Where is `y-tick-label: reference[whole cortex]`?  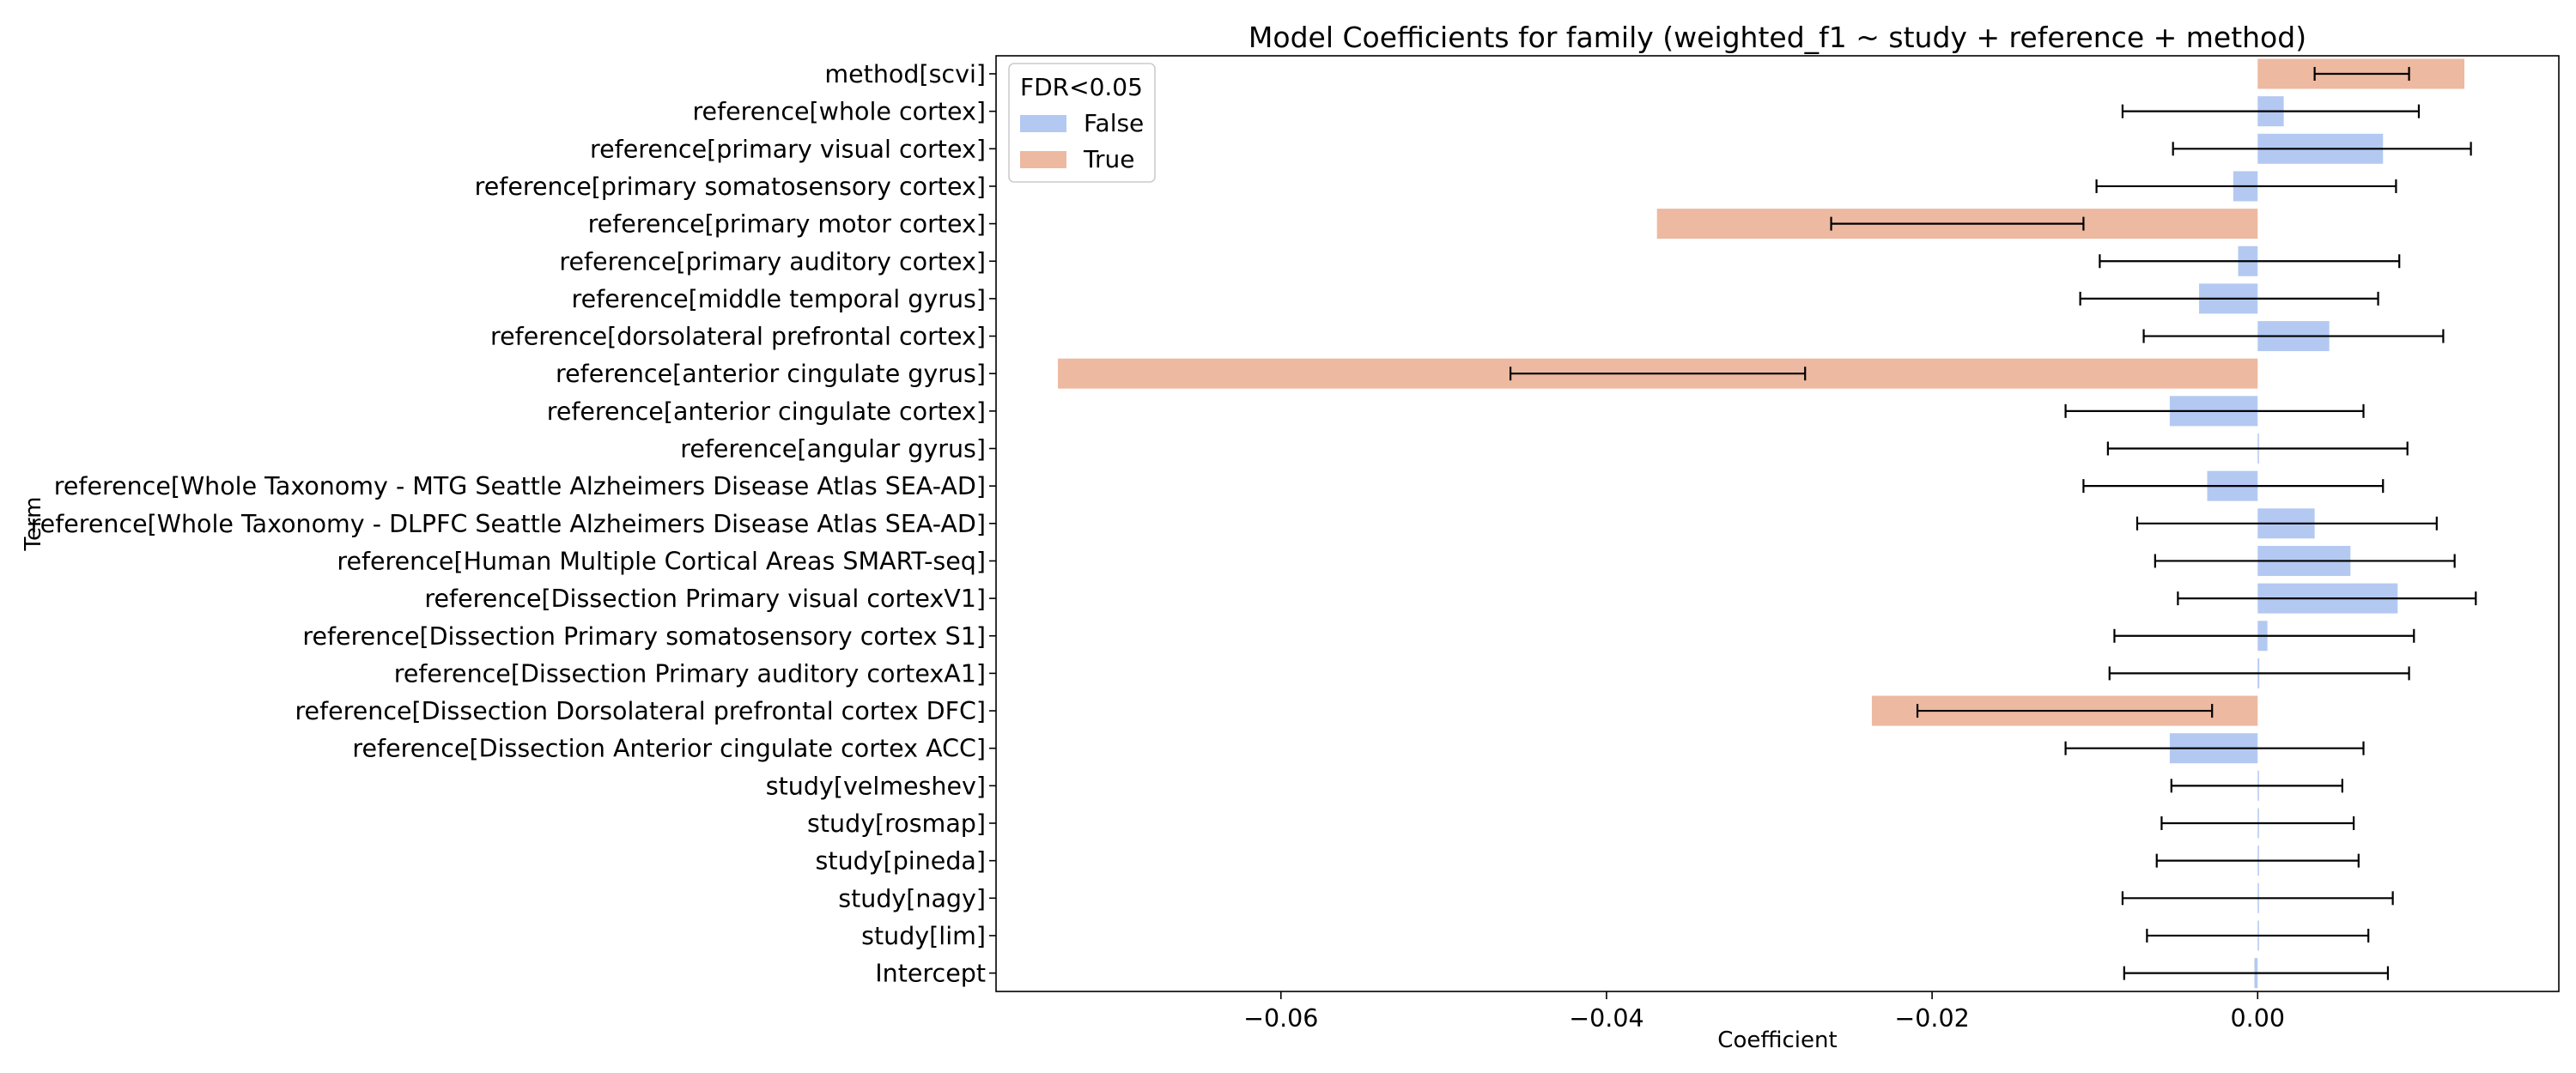
y-tick-label: reference[whole cortex] is located at coordinates (839, 112).